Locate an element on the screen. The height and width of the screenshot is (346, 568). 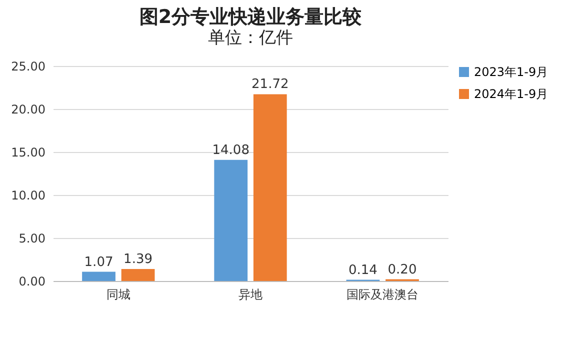
data-label: 1.39 is located at coordinates (138, 260).